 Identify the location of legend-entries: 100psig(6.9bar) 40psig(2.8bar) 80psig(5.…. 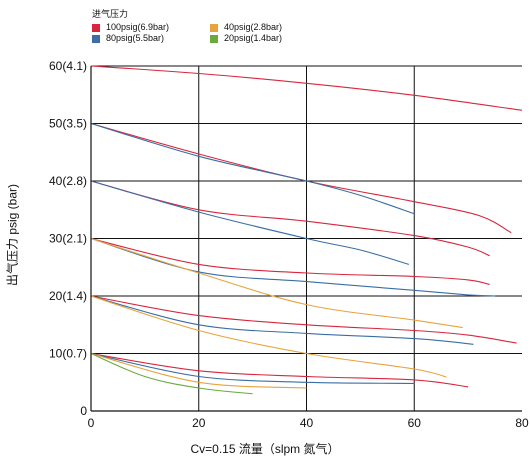
(201, 33).